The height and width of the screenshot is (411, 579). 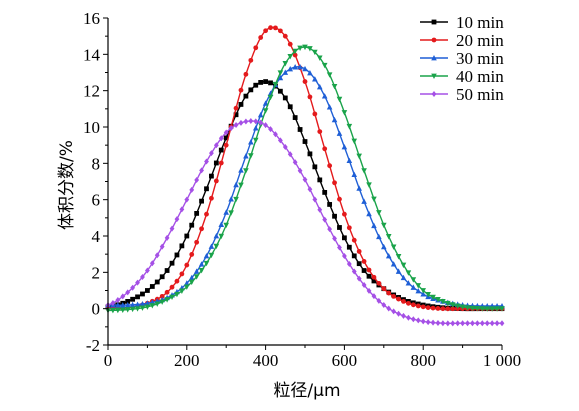 I want to click on legend-entry: 20 min, so click(x=462, y=40).